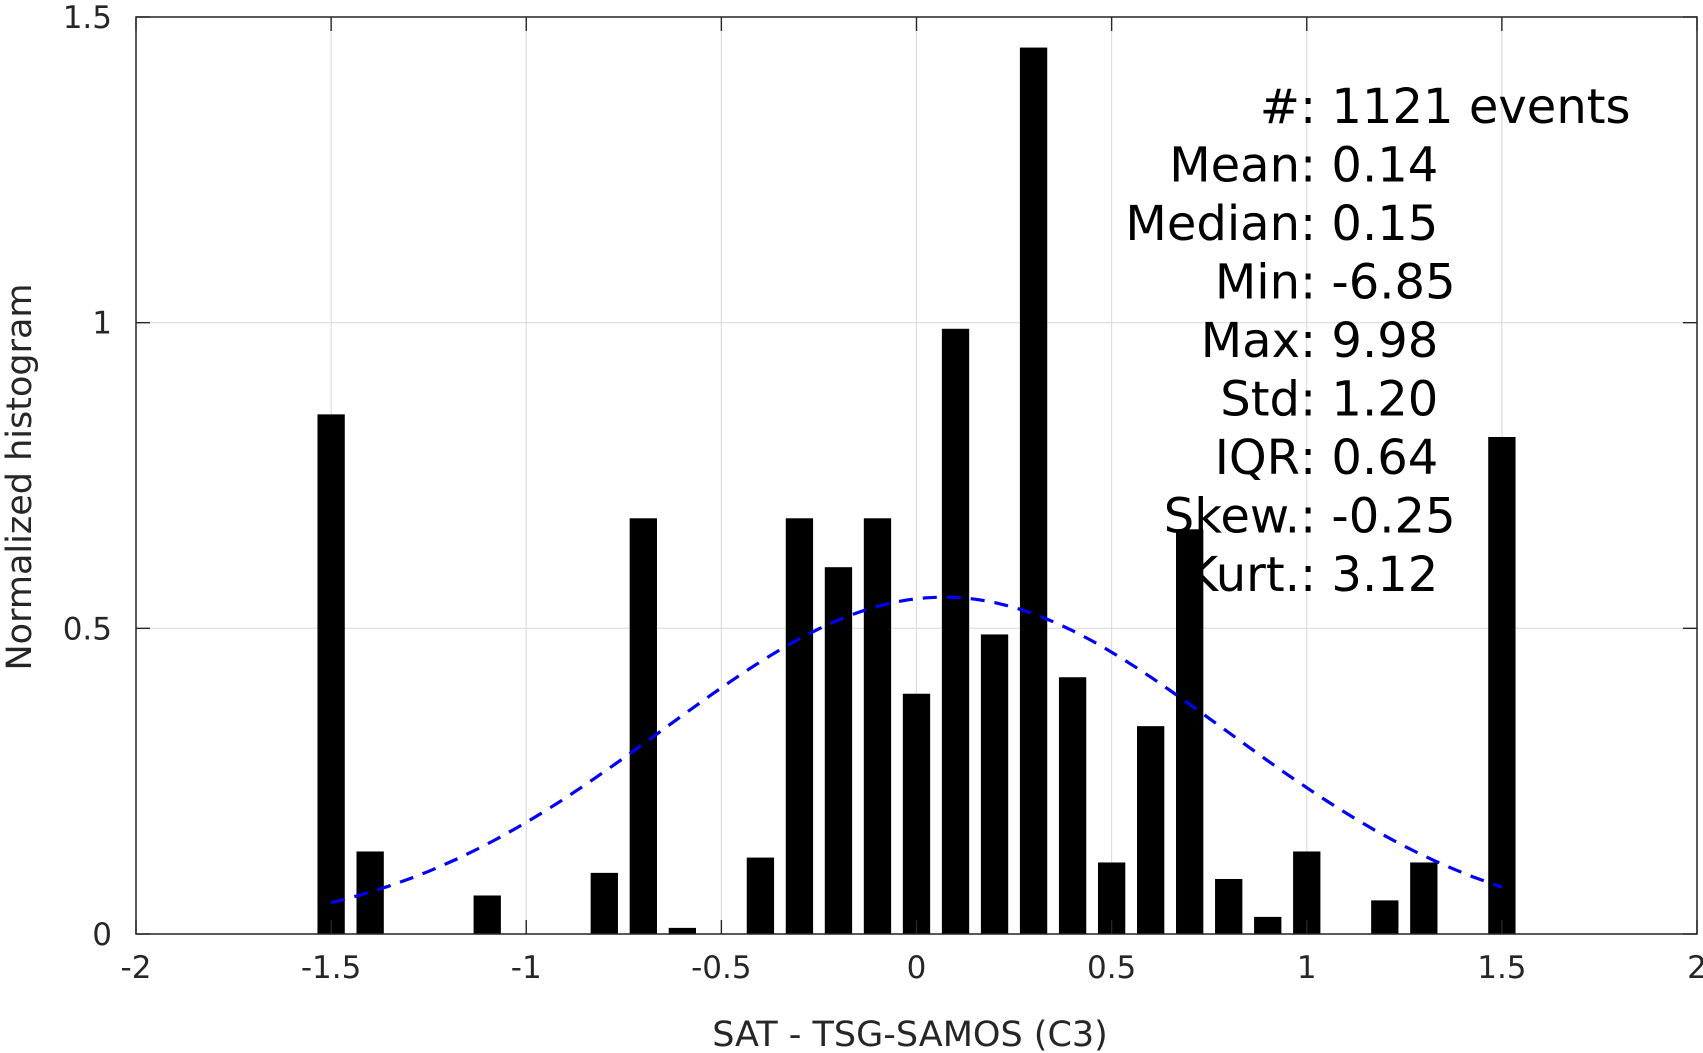  I want to click on x-tick-label: 1.5, so click(1501, 968).